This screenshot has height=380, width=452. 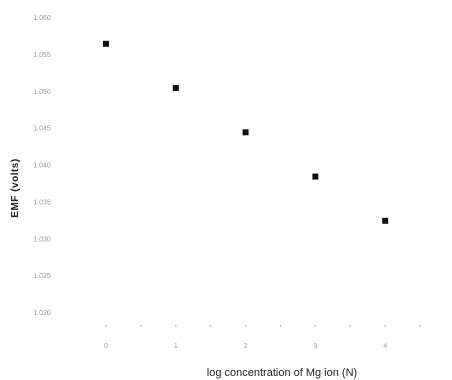 I want to click on x-tick-label: 0, so click(x=106, y=346).